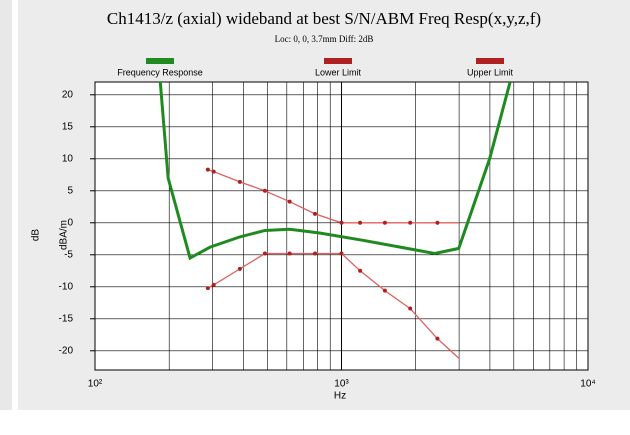 The width and height of the screenshot is (630, 435). What do you see at coordinates (338, 72) in the screenshot?
I see `legend-label: Lower Limit` at bounding box center [338, 72].